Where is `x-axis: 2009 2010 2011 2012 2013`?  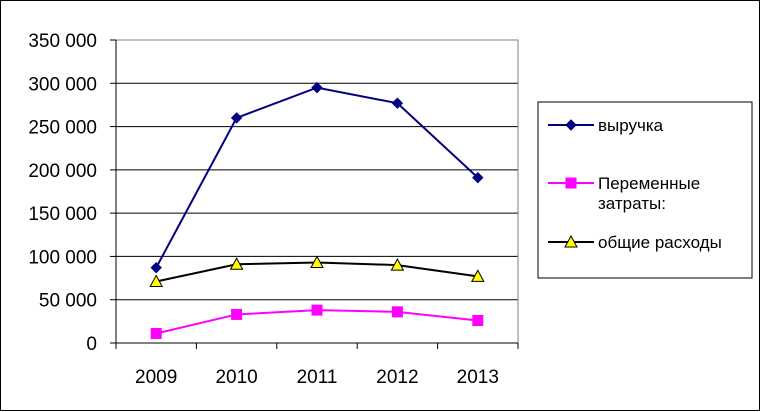
x-axis: 2009 2010 2011 2012 2013 is located at coordinates (317, 365).